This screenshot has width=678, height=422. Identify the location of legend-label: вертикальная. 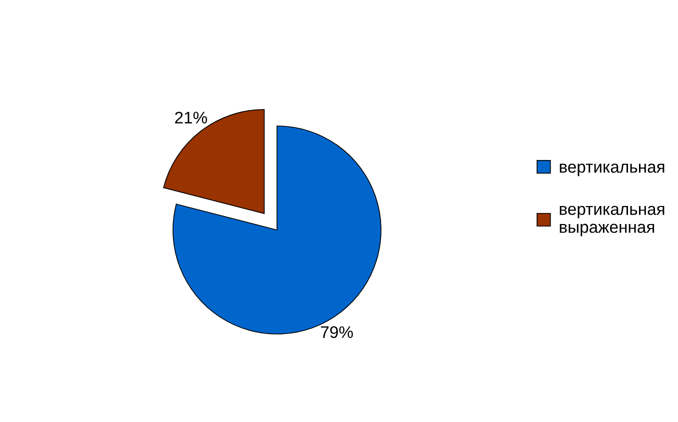
(612, 170).